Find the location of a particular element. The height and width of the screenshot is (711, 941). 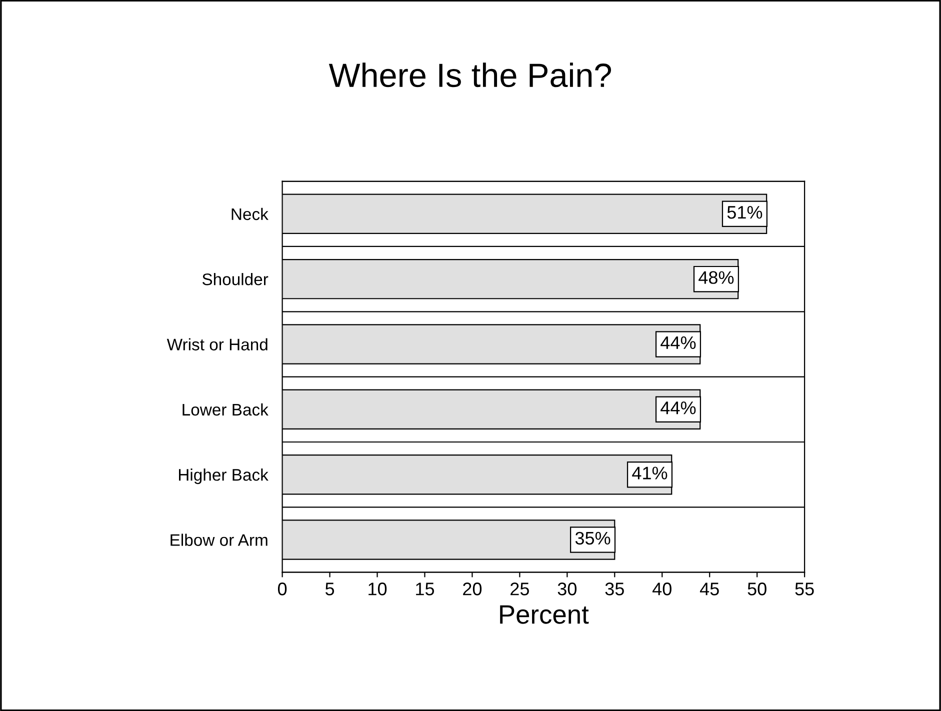

y-tick-label: Neck is located at coordinates (250, 214).